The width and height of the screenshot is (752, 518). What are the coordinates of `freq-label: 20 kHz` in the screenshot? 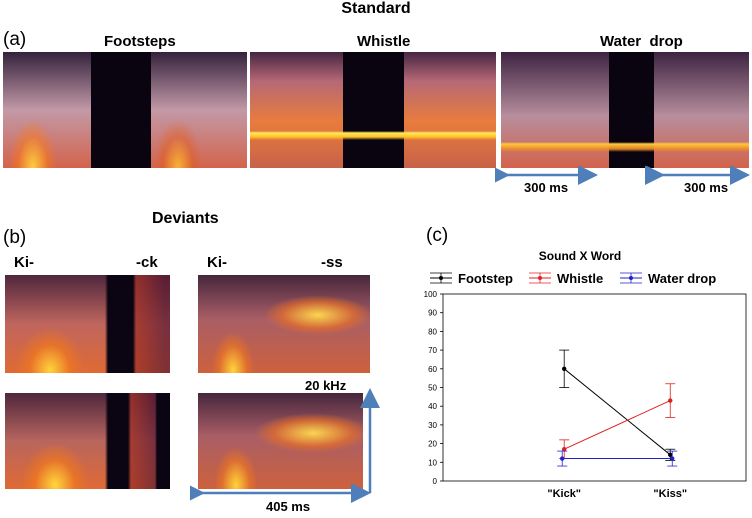 It's located at (326, 385).